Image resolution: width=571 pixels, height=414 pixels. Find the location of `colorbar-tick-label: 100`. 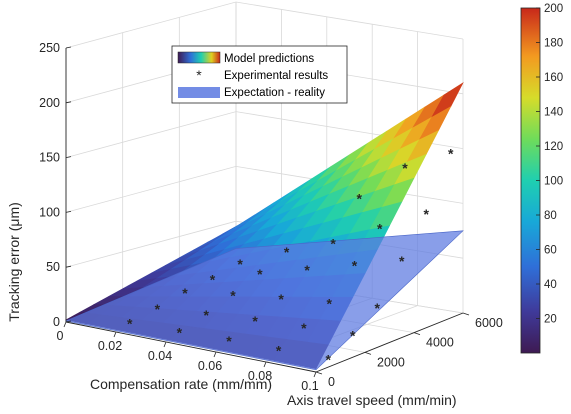

colorbar-tick-label: 100 is located at coordinates (553, 182).